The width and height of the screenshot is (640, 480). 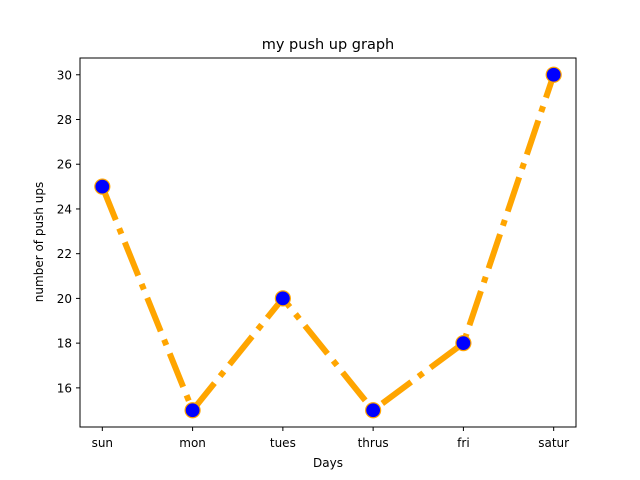 What do you see at coordinates (64, 75) in the screenshot?
I see `y-tick-label: 30` at bounding box center [64, 75].